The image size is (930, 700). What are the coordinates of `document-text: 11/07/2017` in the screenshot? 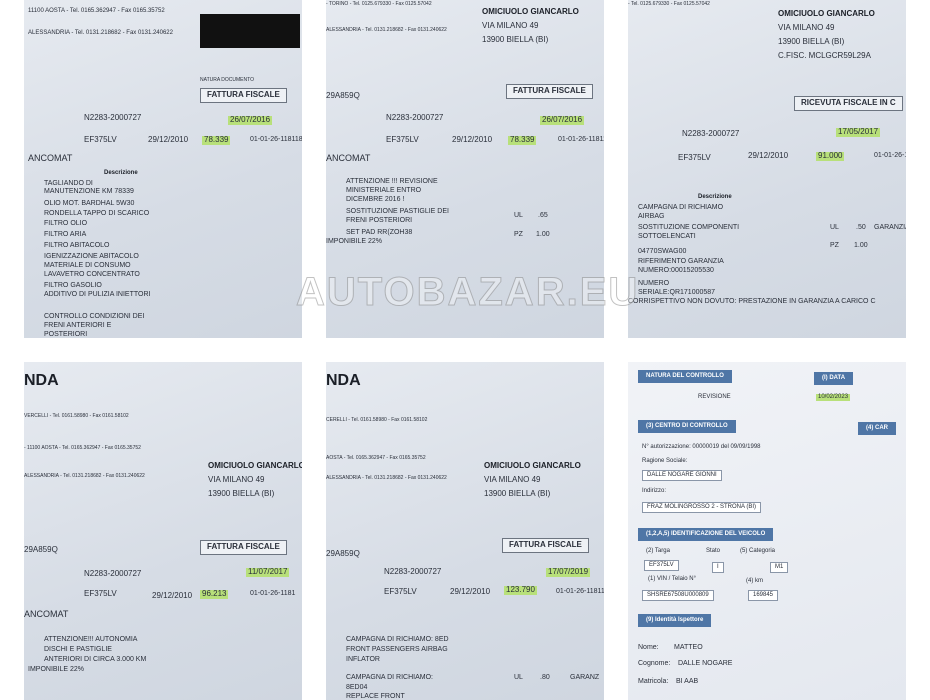 It's located at (268, 572).